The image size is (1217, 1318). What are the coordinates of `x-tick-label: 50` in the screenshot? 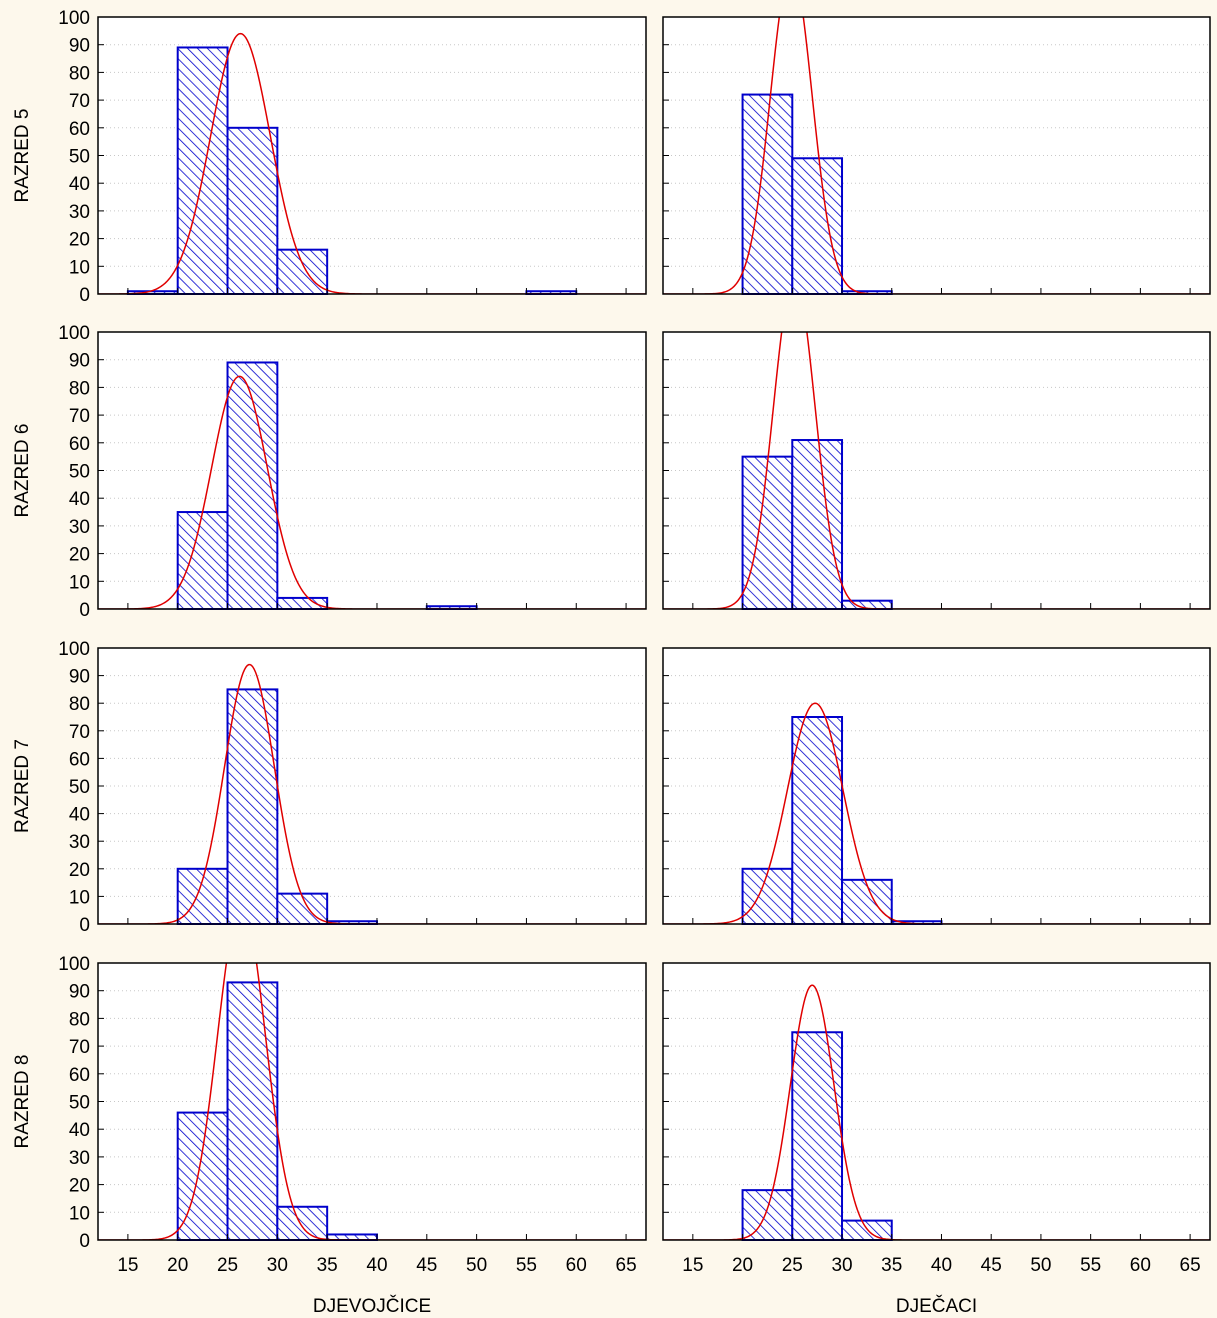 It's located at (1040, 1265).